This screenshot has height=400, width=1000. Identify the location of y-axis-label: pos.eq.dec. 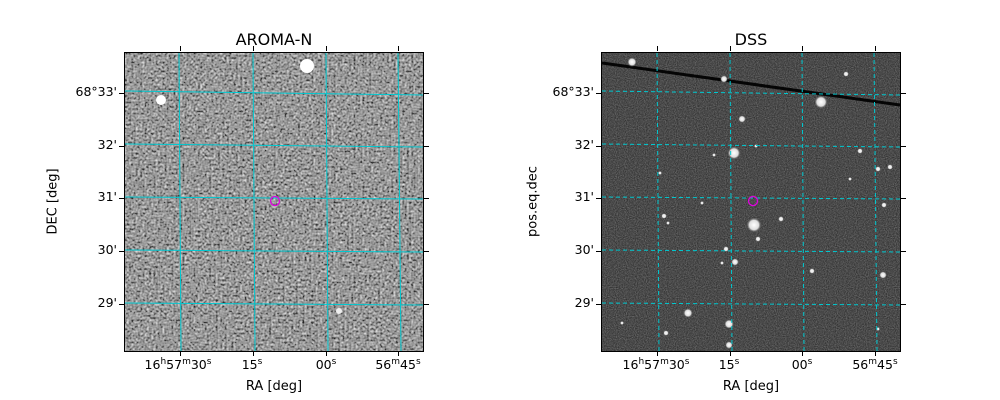
(533, 201).